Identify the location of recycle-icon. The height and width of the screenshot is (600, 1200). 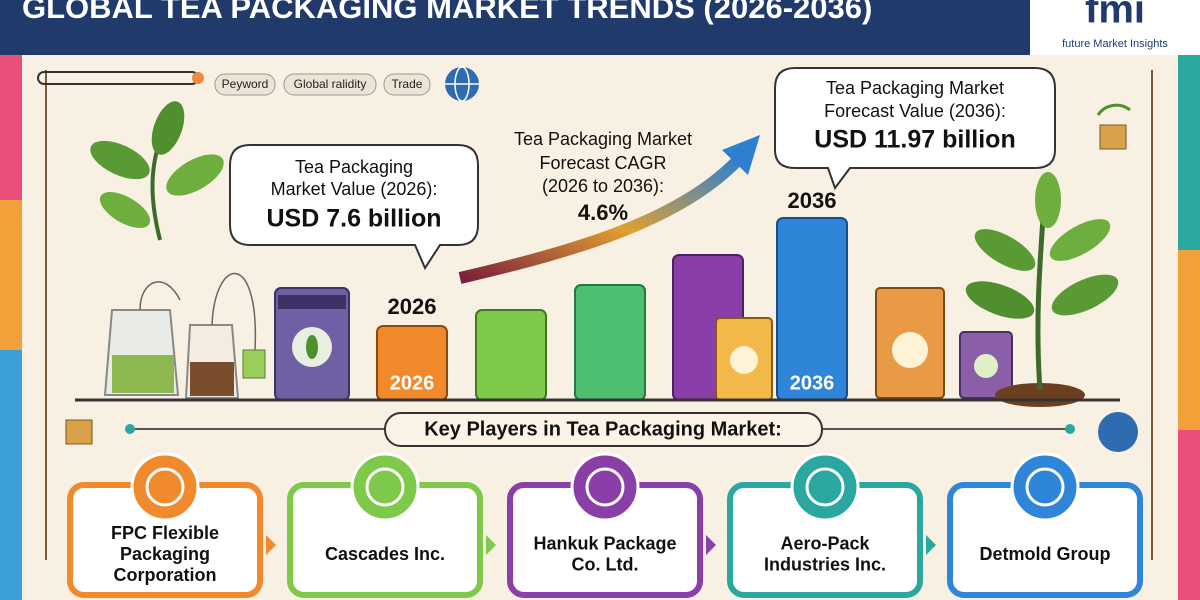
(1113, 109).